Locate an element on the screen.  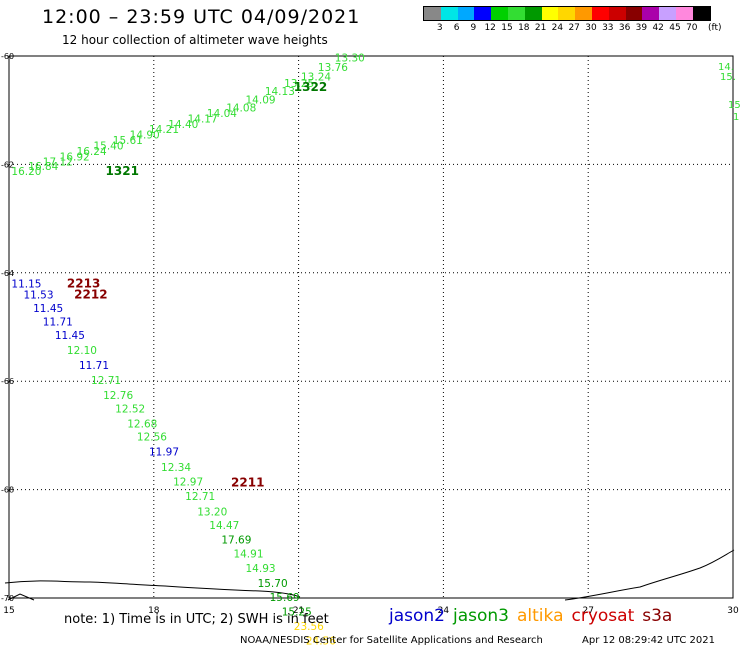
wave-height-label: 16.84 is located at coordinates (43, 167).